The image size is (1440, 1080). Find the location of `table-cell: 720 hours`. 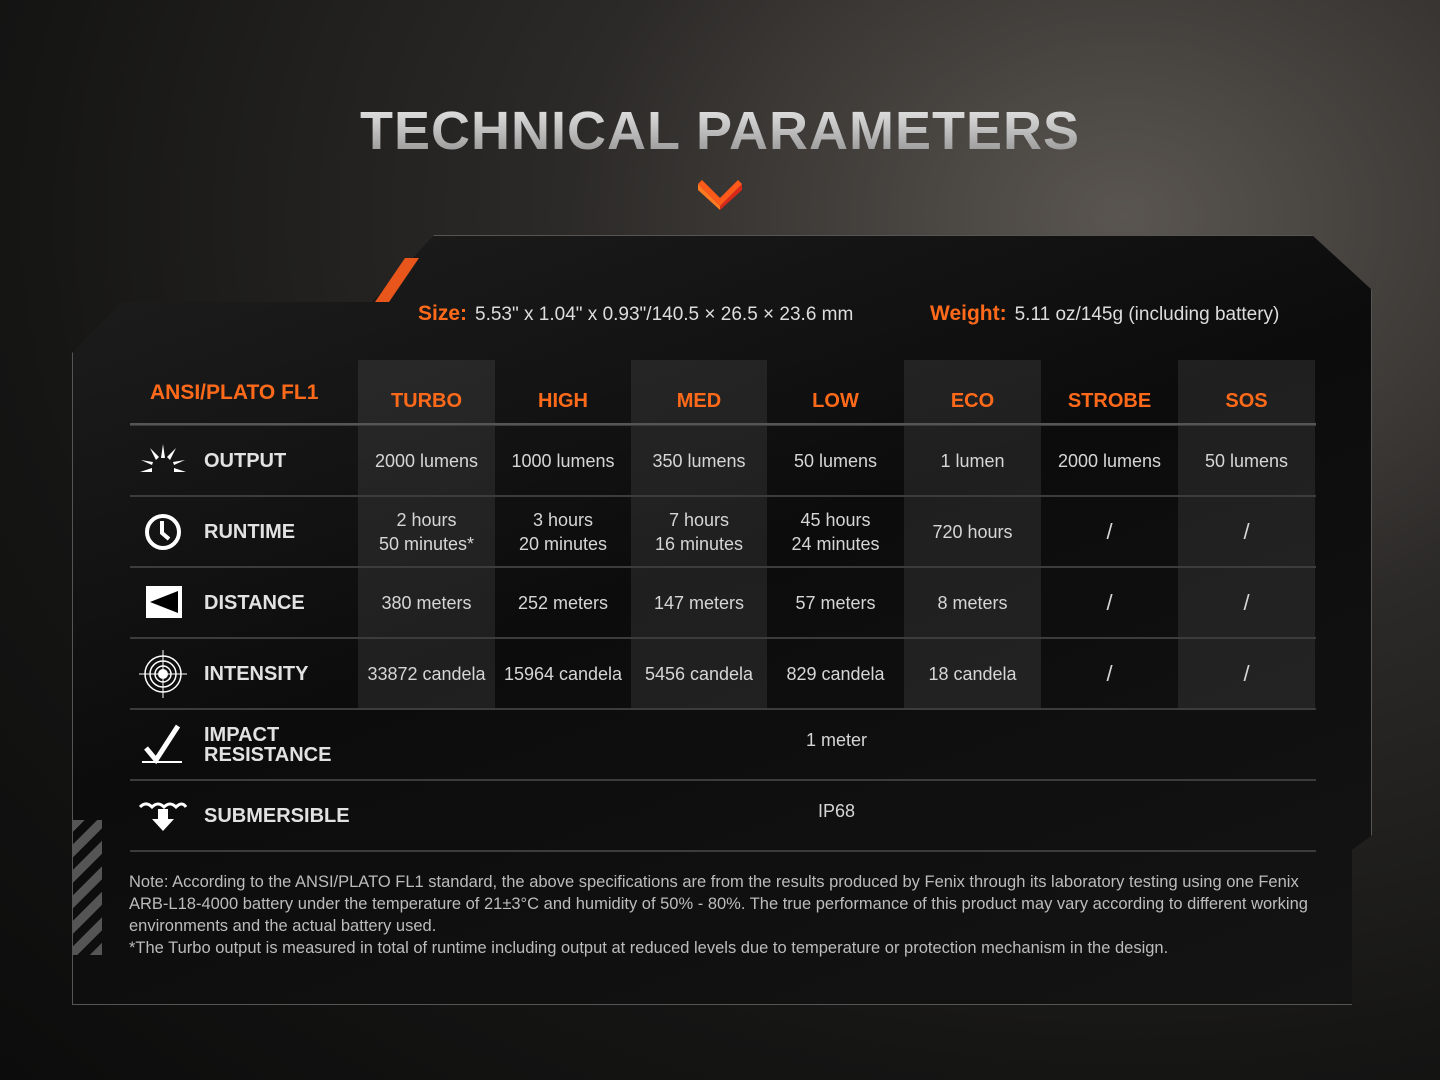

table-cell: 720 hours is located at coordinates (972, 531).